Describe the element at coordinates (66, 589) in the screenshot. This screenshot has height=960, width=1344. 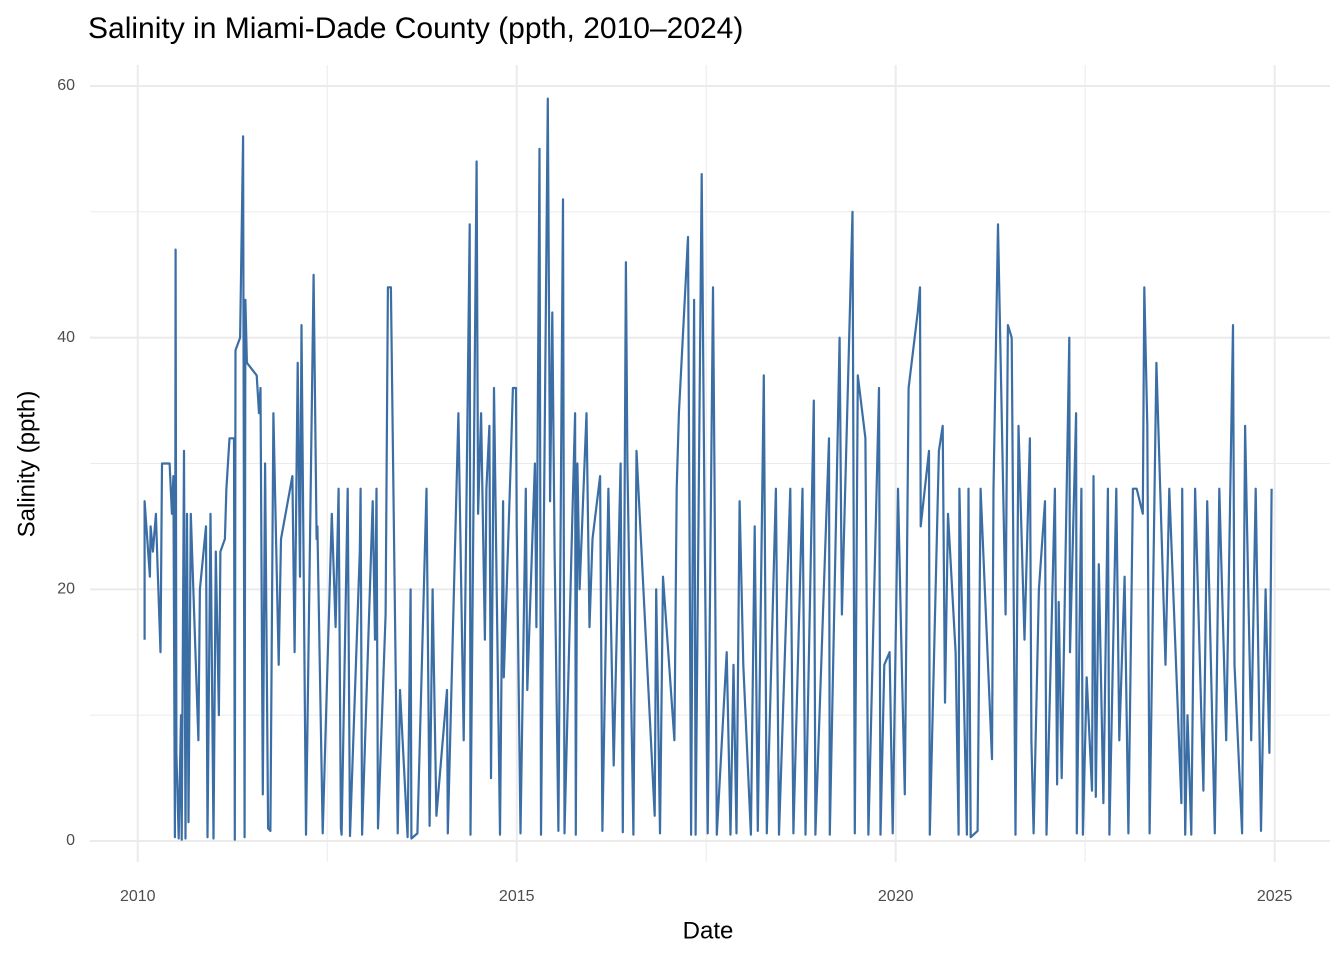
I see `y-tick-label: 20` at that location.